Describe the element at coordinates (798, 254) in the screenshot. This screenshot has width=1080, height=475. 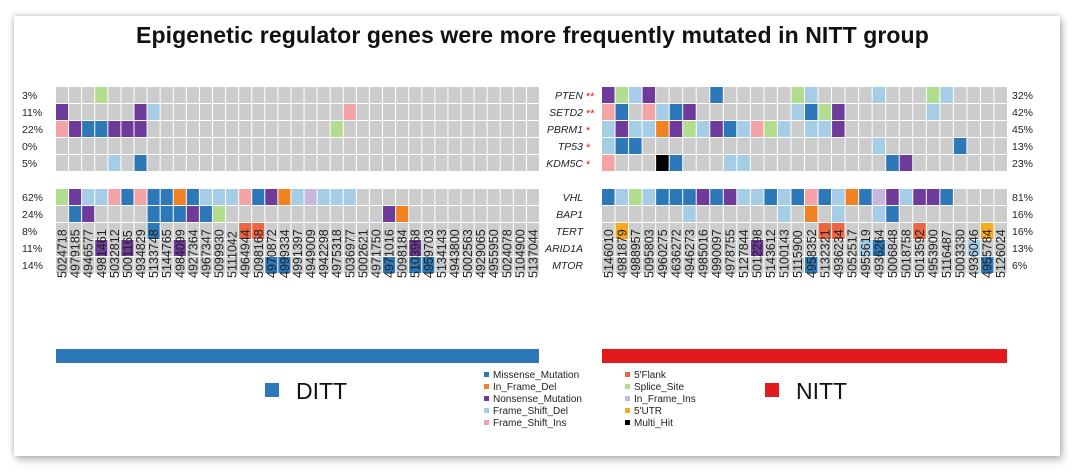
I see `sample-label-nitt-5115900: 5115900` at that location.